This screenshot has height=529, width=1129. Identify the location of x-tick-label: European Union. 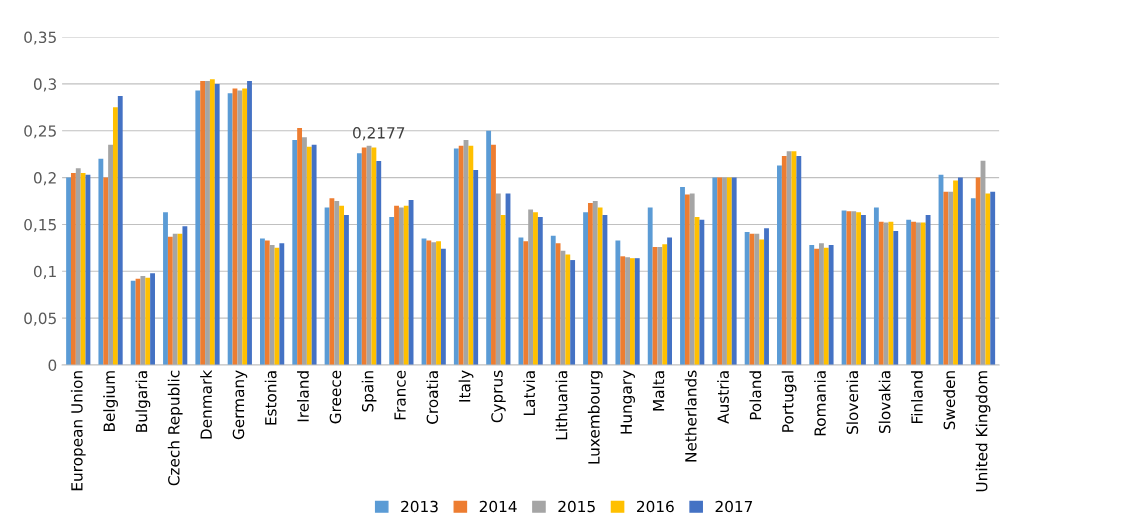
(78, 431).